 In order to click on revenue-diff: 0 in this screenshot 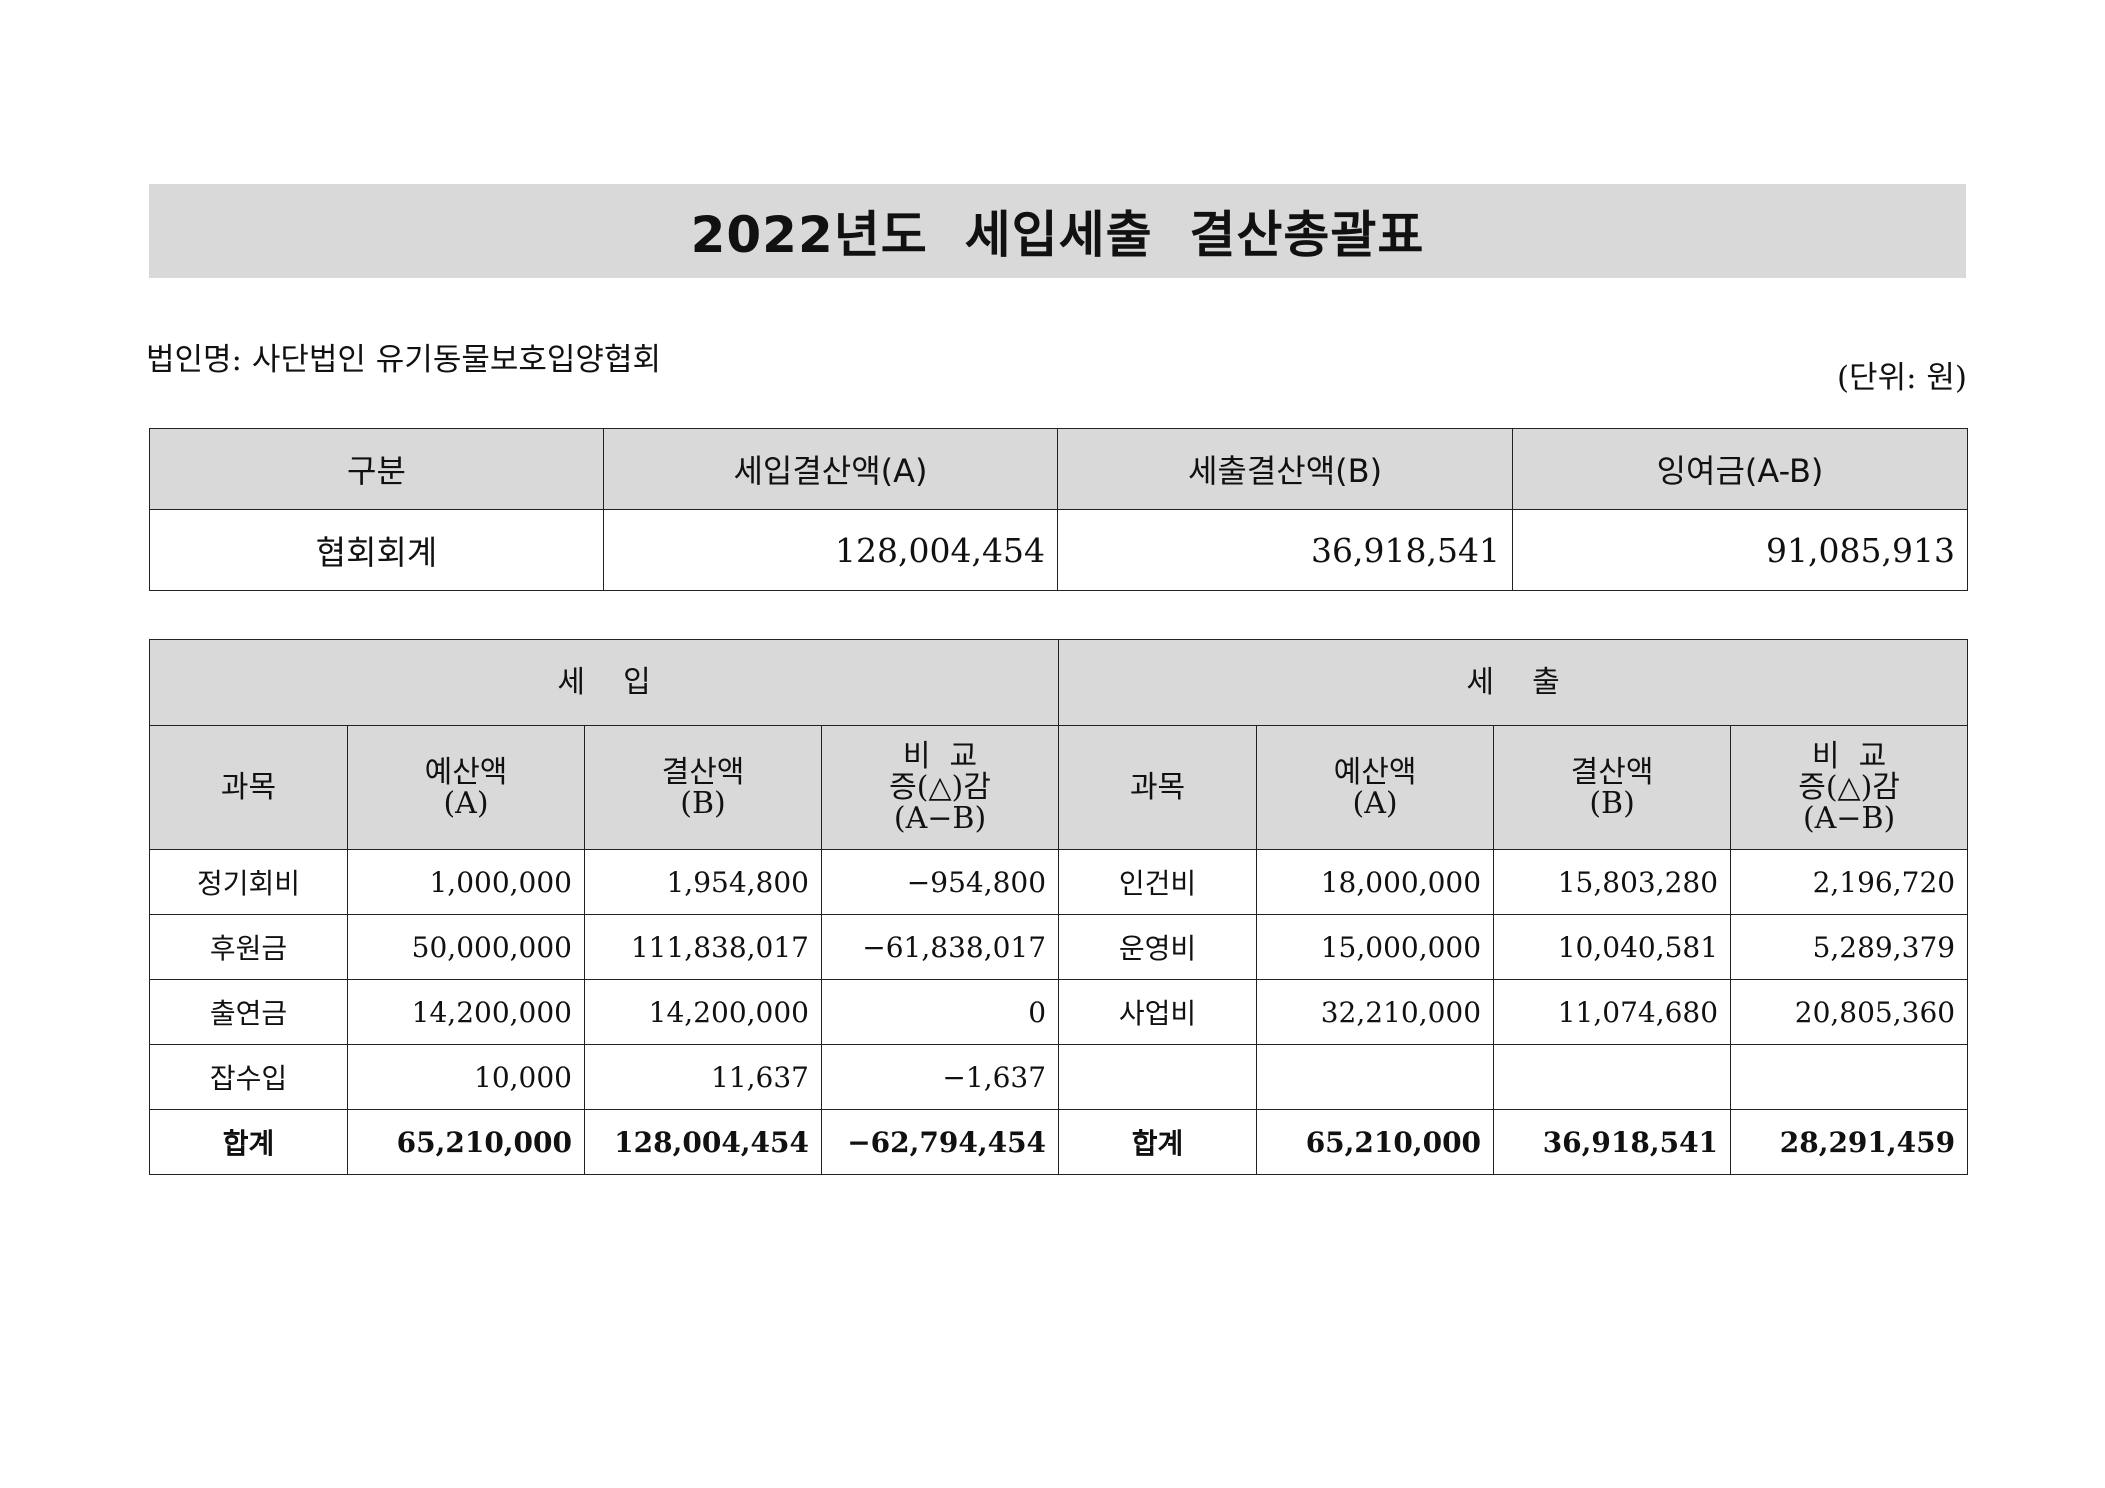, I will do `click(940, 1012)`.